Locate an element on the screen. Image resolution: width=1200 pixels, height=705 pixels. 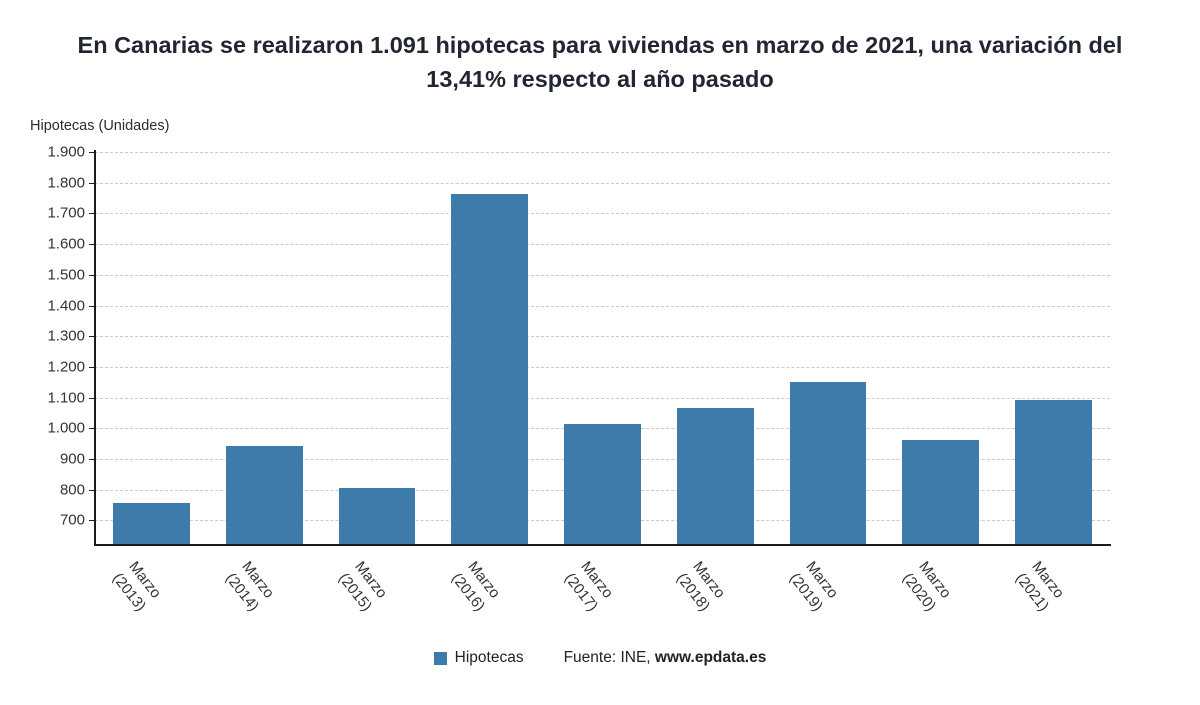
legend-label: Hipotecas is located at coordinates (489, 657).